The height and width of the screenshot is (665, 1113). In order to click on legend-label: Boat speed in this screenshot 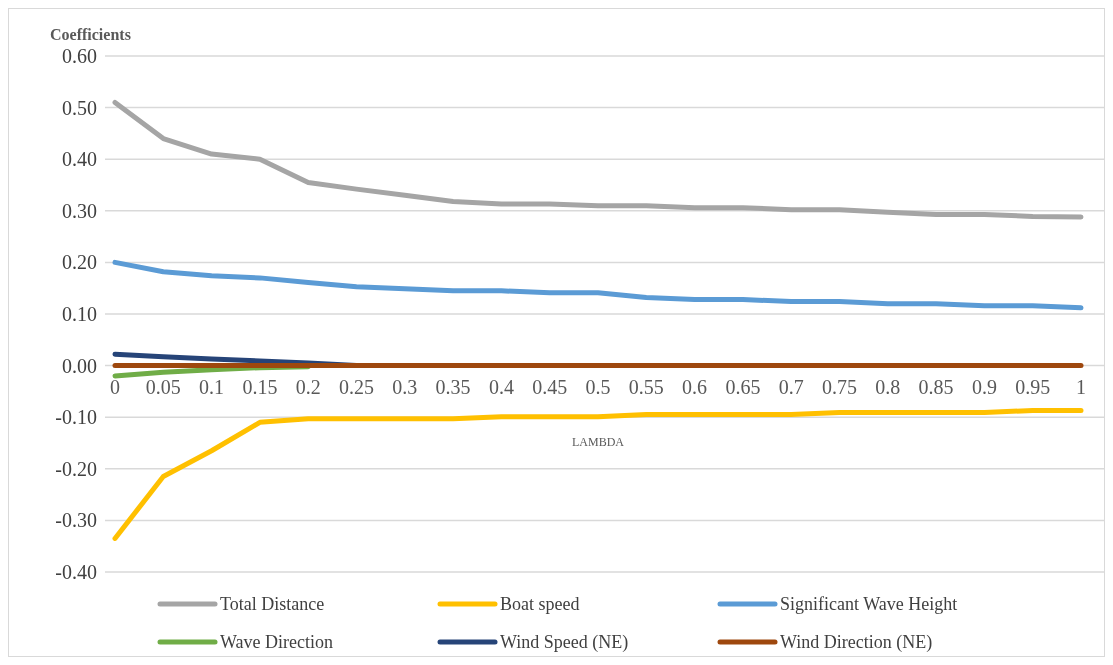, I will do `click(540, 604)`.